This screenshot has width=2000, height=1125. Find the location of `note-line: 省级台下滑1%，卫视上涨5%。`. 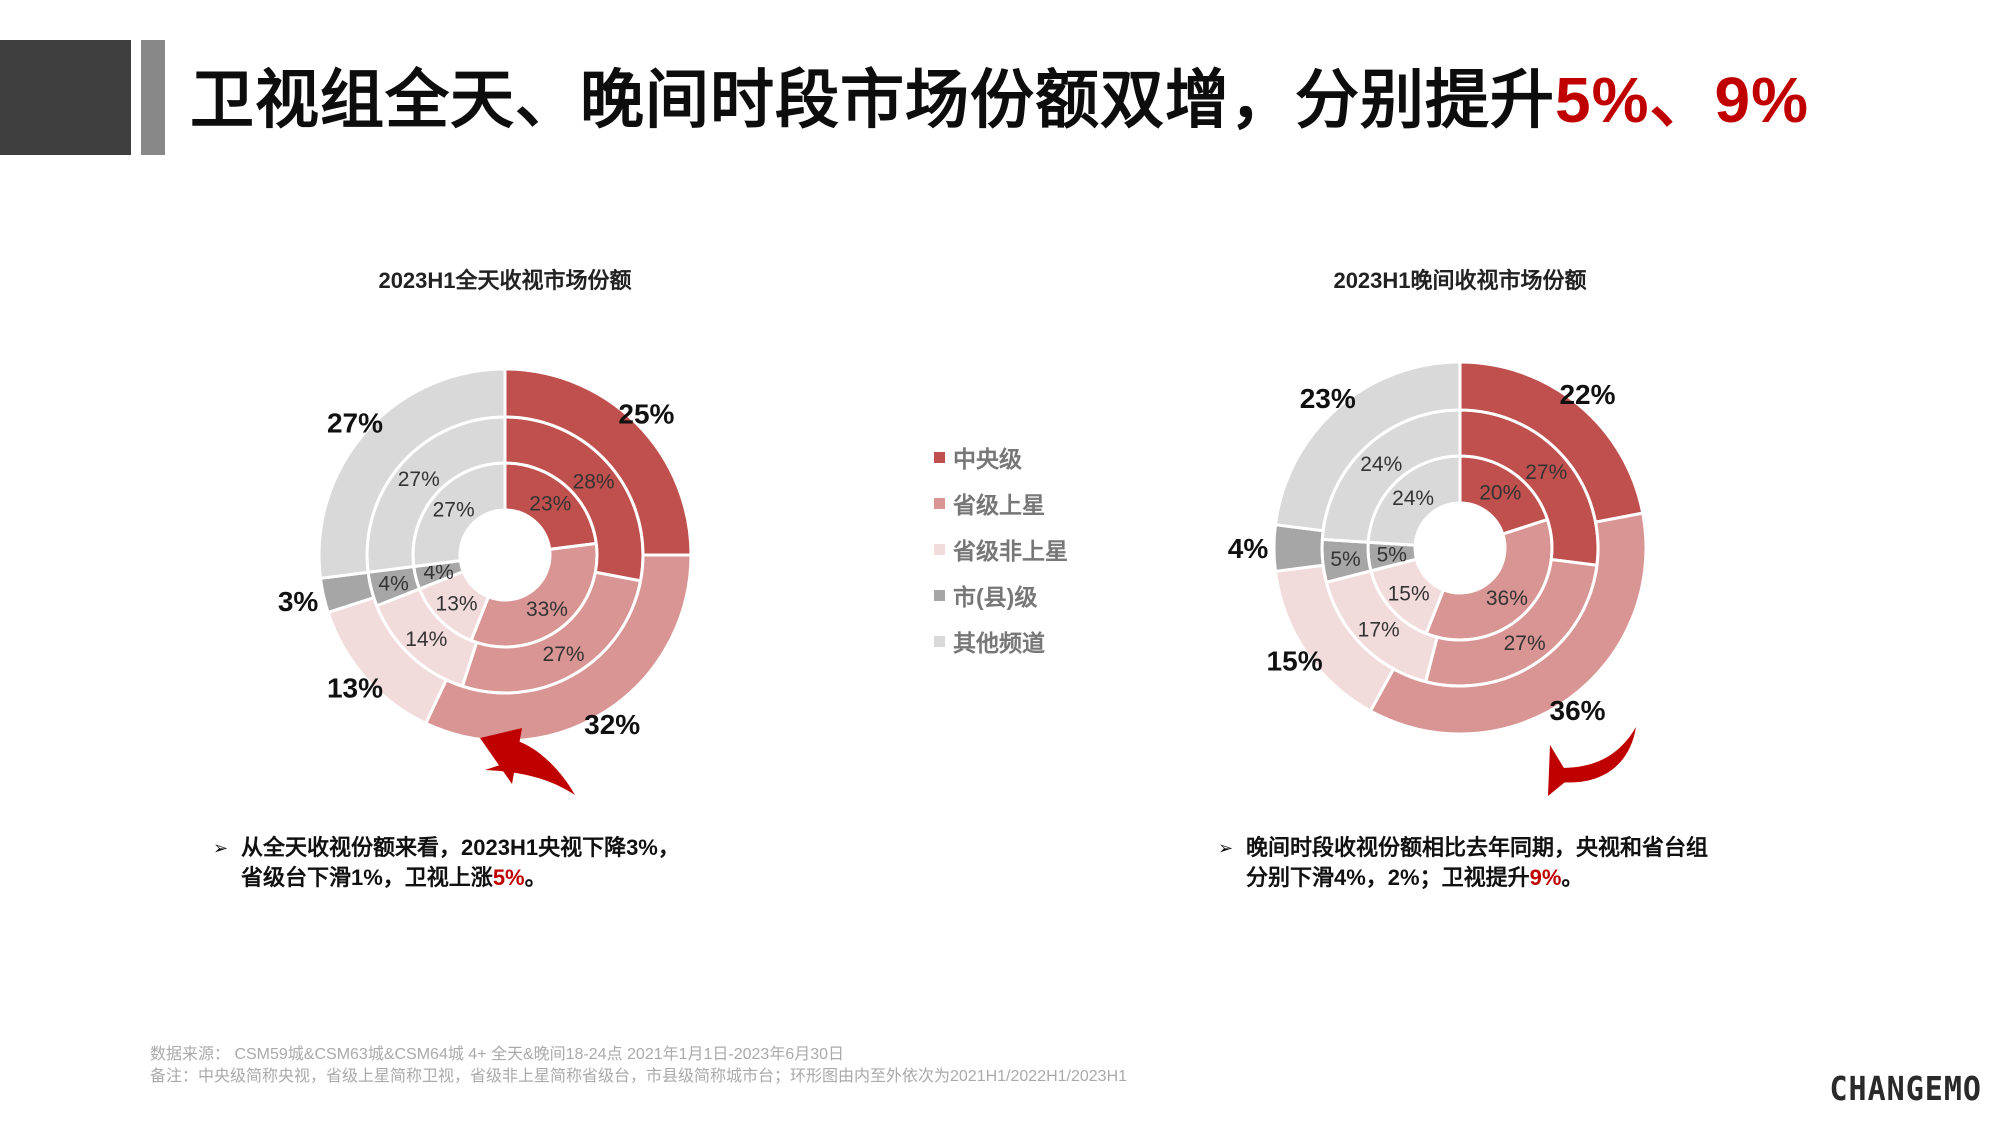

note-line: 省级台下滑1%，卫视上涨5%。 is located at coordinates (460, 878).